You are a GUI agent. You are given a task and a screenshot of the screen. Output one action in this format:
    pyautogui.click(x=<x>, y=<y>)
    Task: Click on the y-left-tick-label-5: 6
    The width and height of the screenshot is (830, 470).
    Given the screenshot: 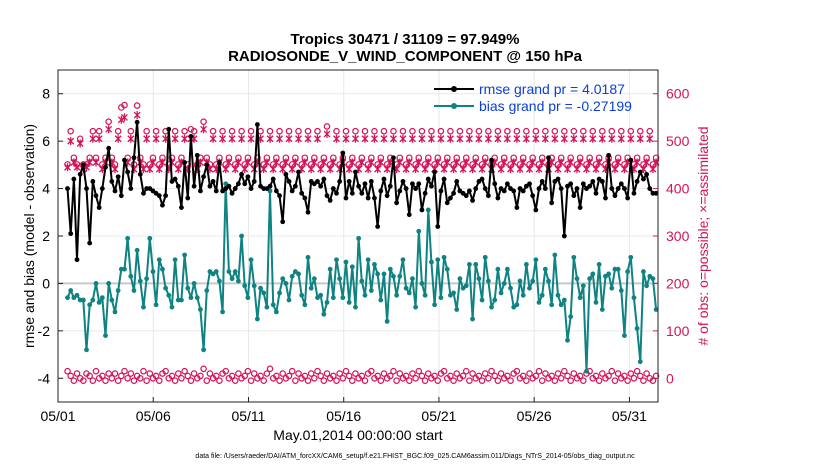 What is the action you would take?
    pyautogui.click(x=46, y=141)
    